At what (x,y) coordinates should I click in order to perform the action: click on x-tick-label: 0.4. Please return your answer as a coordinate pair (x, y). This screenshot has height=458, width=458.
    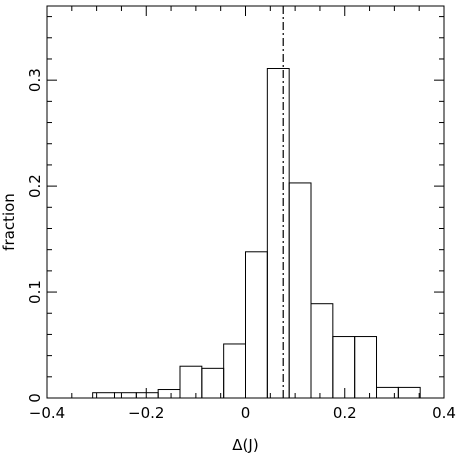
    Looking at the image, I should click on (444, 413).